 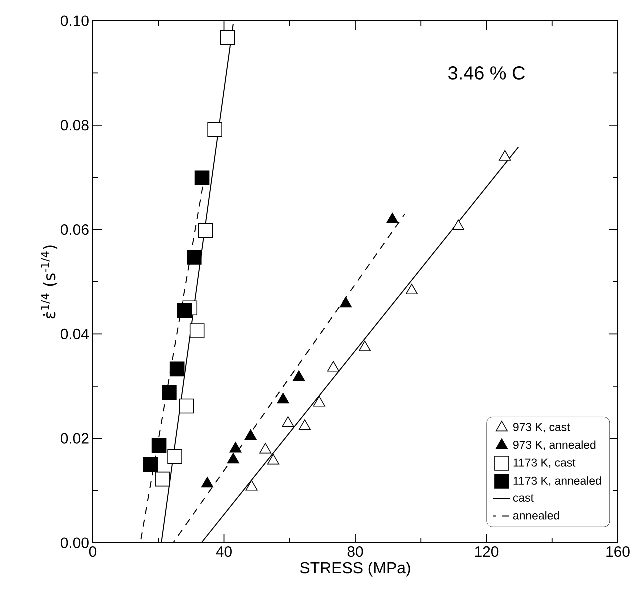 I want to click on legend-label: 1173 K, cast, so click(x=545, y=463).